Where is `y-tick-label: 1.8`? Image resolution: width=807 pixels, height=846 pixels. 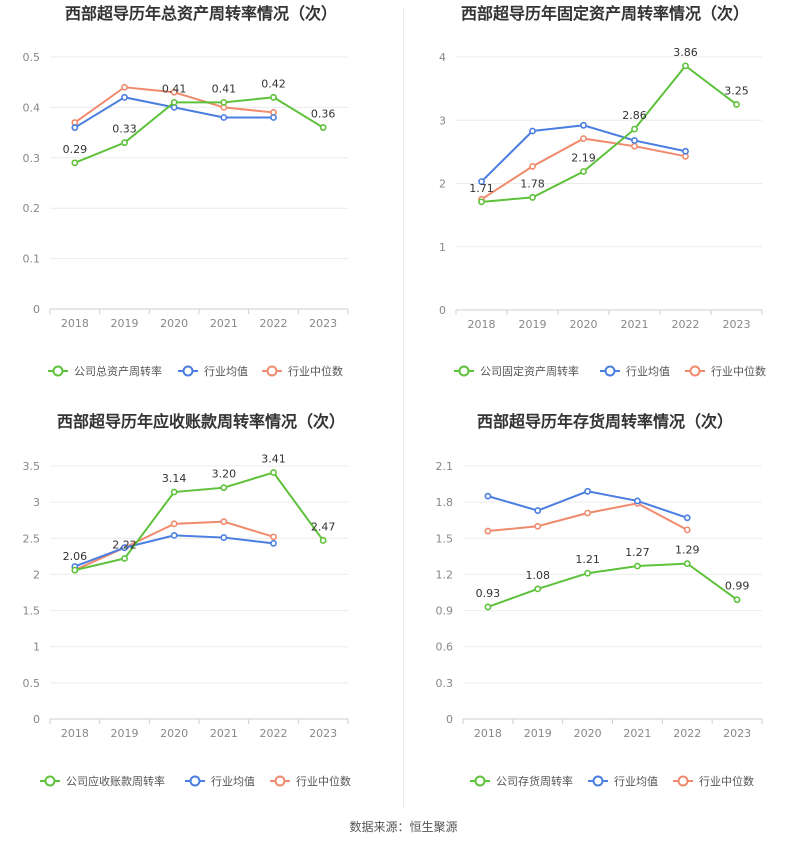 y-tick-label: 1.8 is located at coordinates (445, 502).